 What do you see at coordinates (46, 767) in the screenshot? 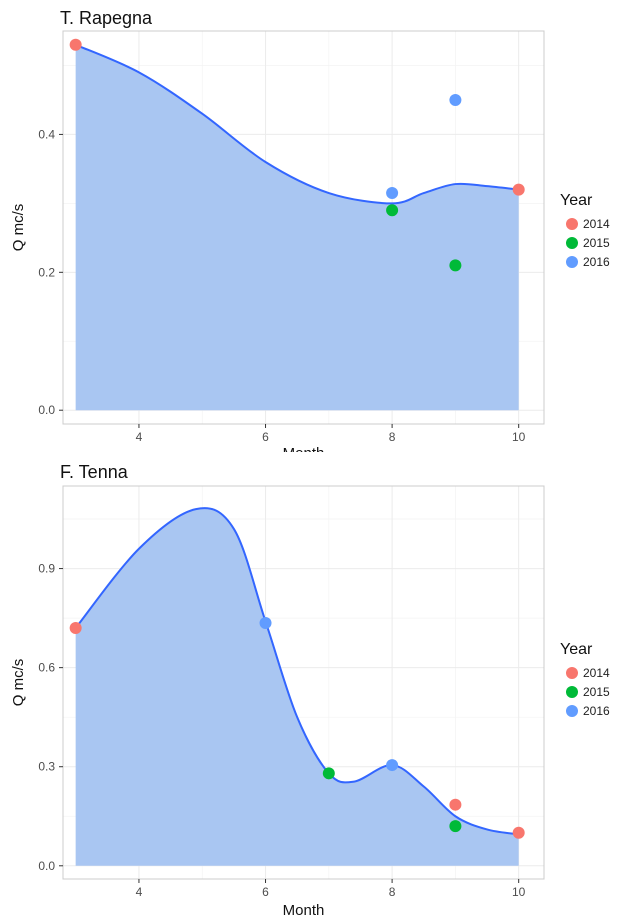
I see `y-tick-label: 0.3` at bounding box center [46, 767].